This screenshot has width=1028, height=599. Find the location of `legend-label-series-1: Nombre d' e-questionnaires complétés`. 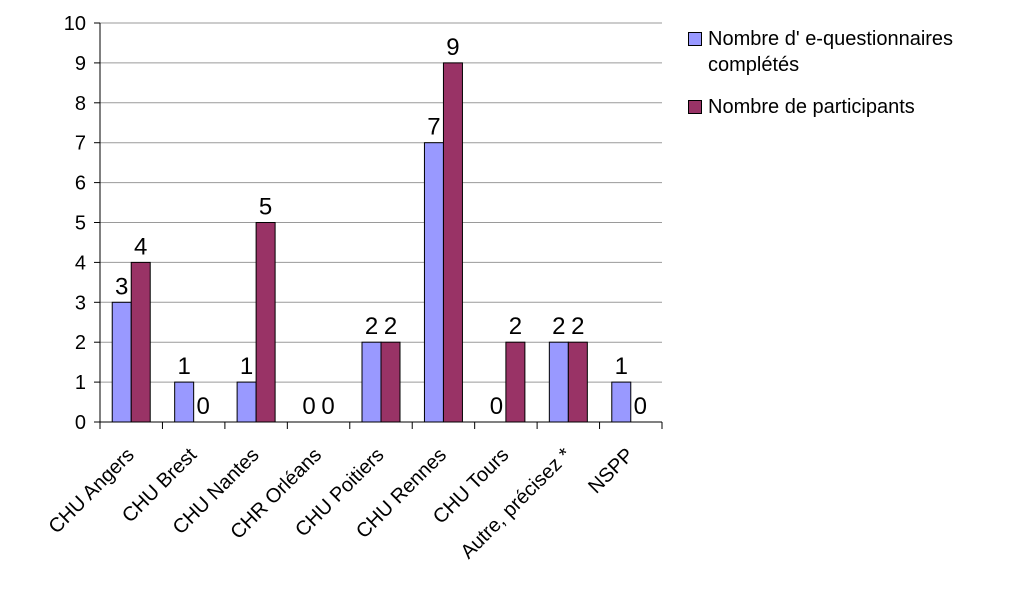

legend-label-series-1: Nombre d' e-questionnaires complétés is located at coordinates (831, 52).